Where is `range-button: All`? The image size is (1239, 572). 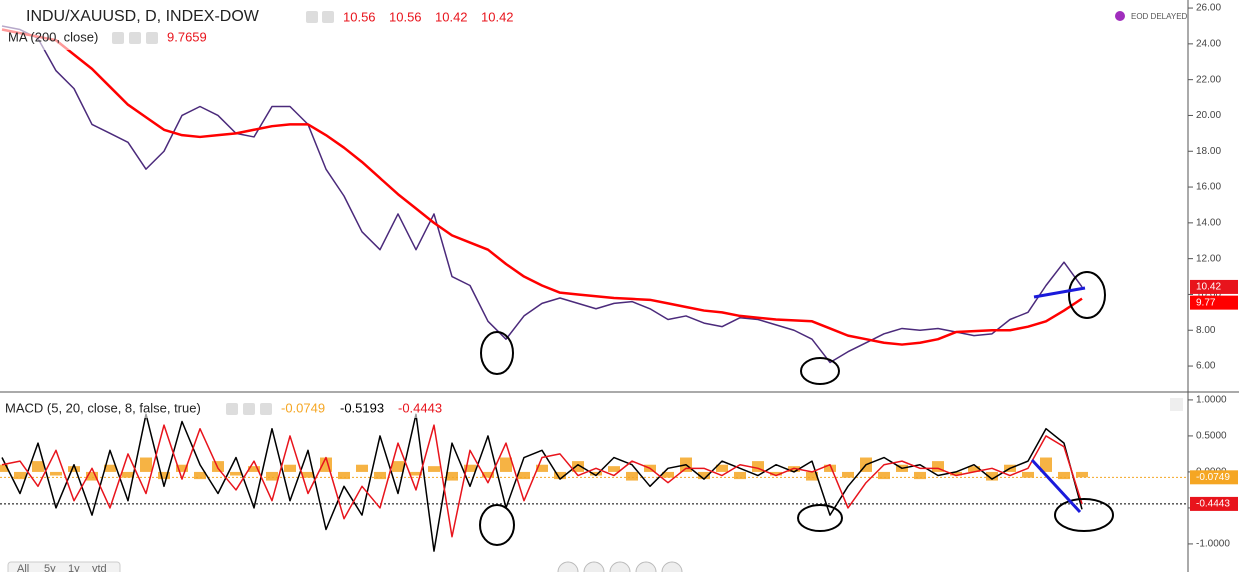 range-button: All is located at coordinates (23, 567).